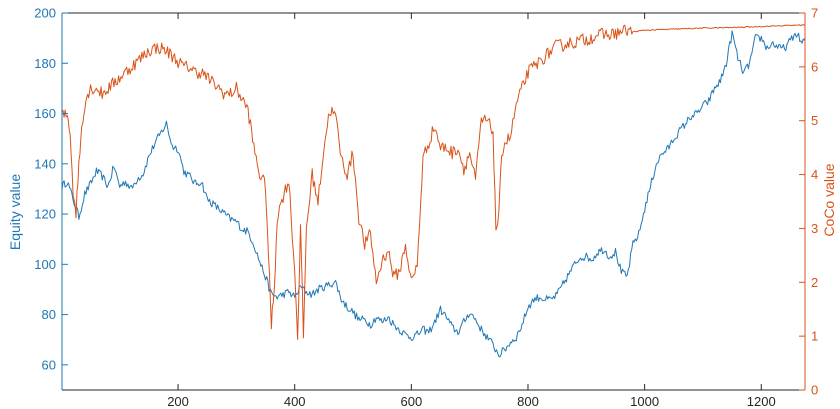 Image resolution: width=840 pixels, height=409 pixels. I want to click on x-tick-label: 1200, so click(761, 401).